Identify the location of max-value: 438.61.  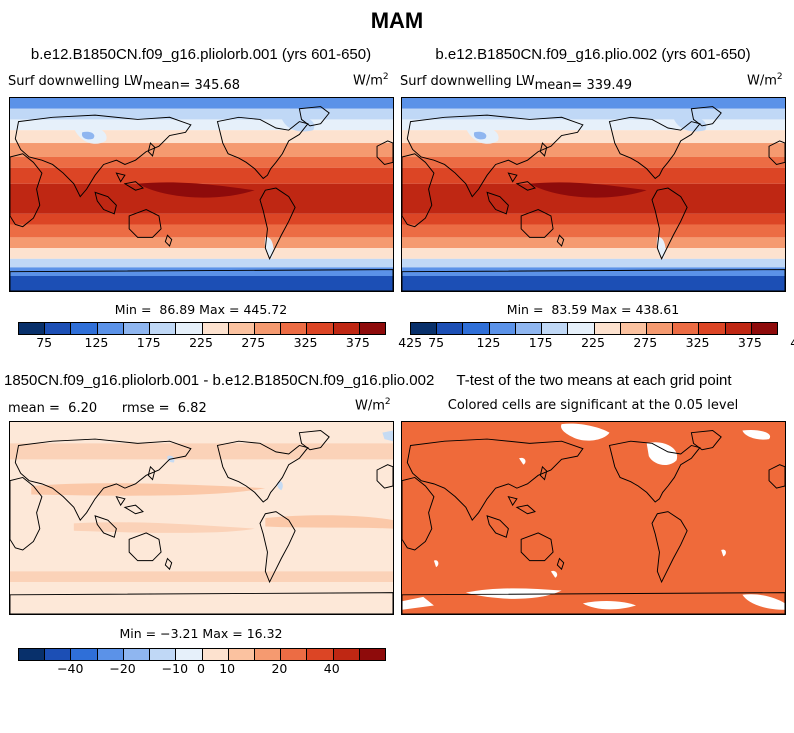
(657, 309).